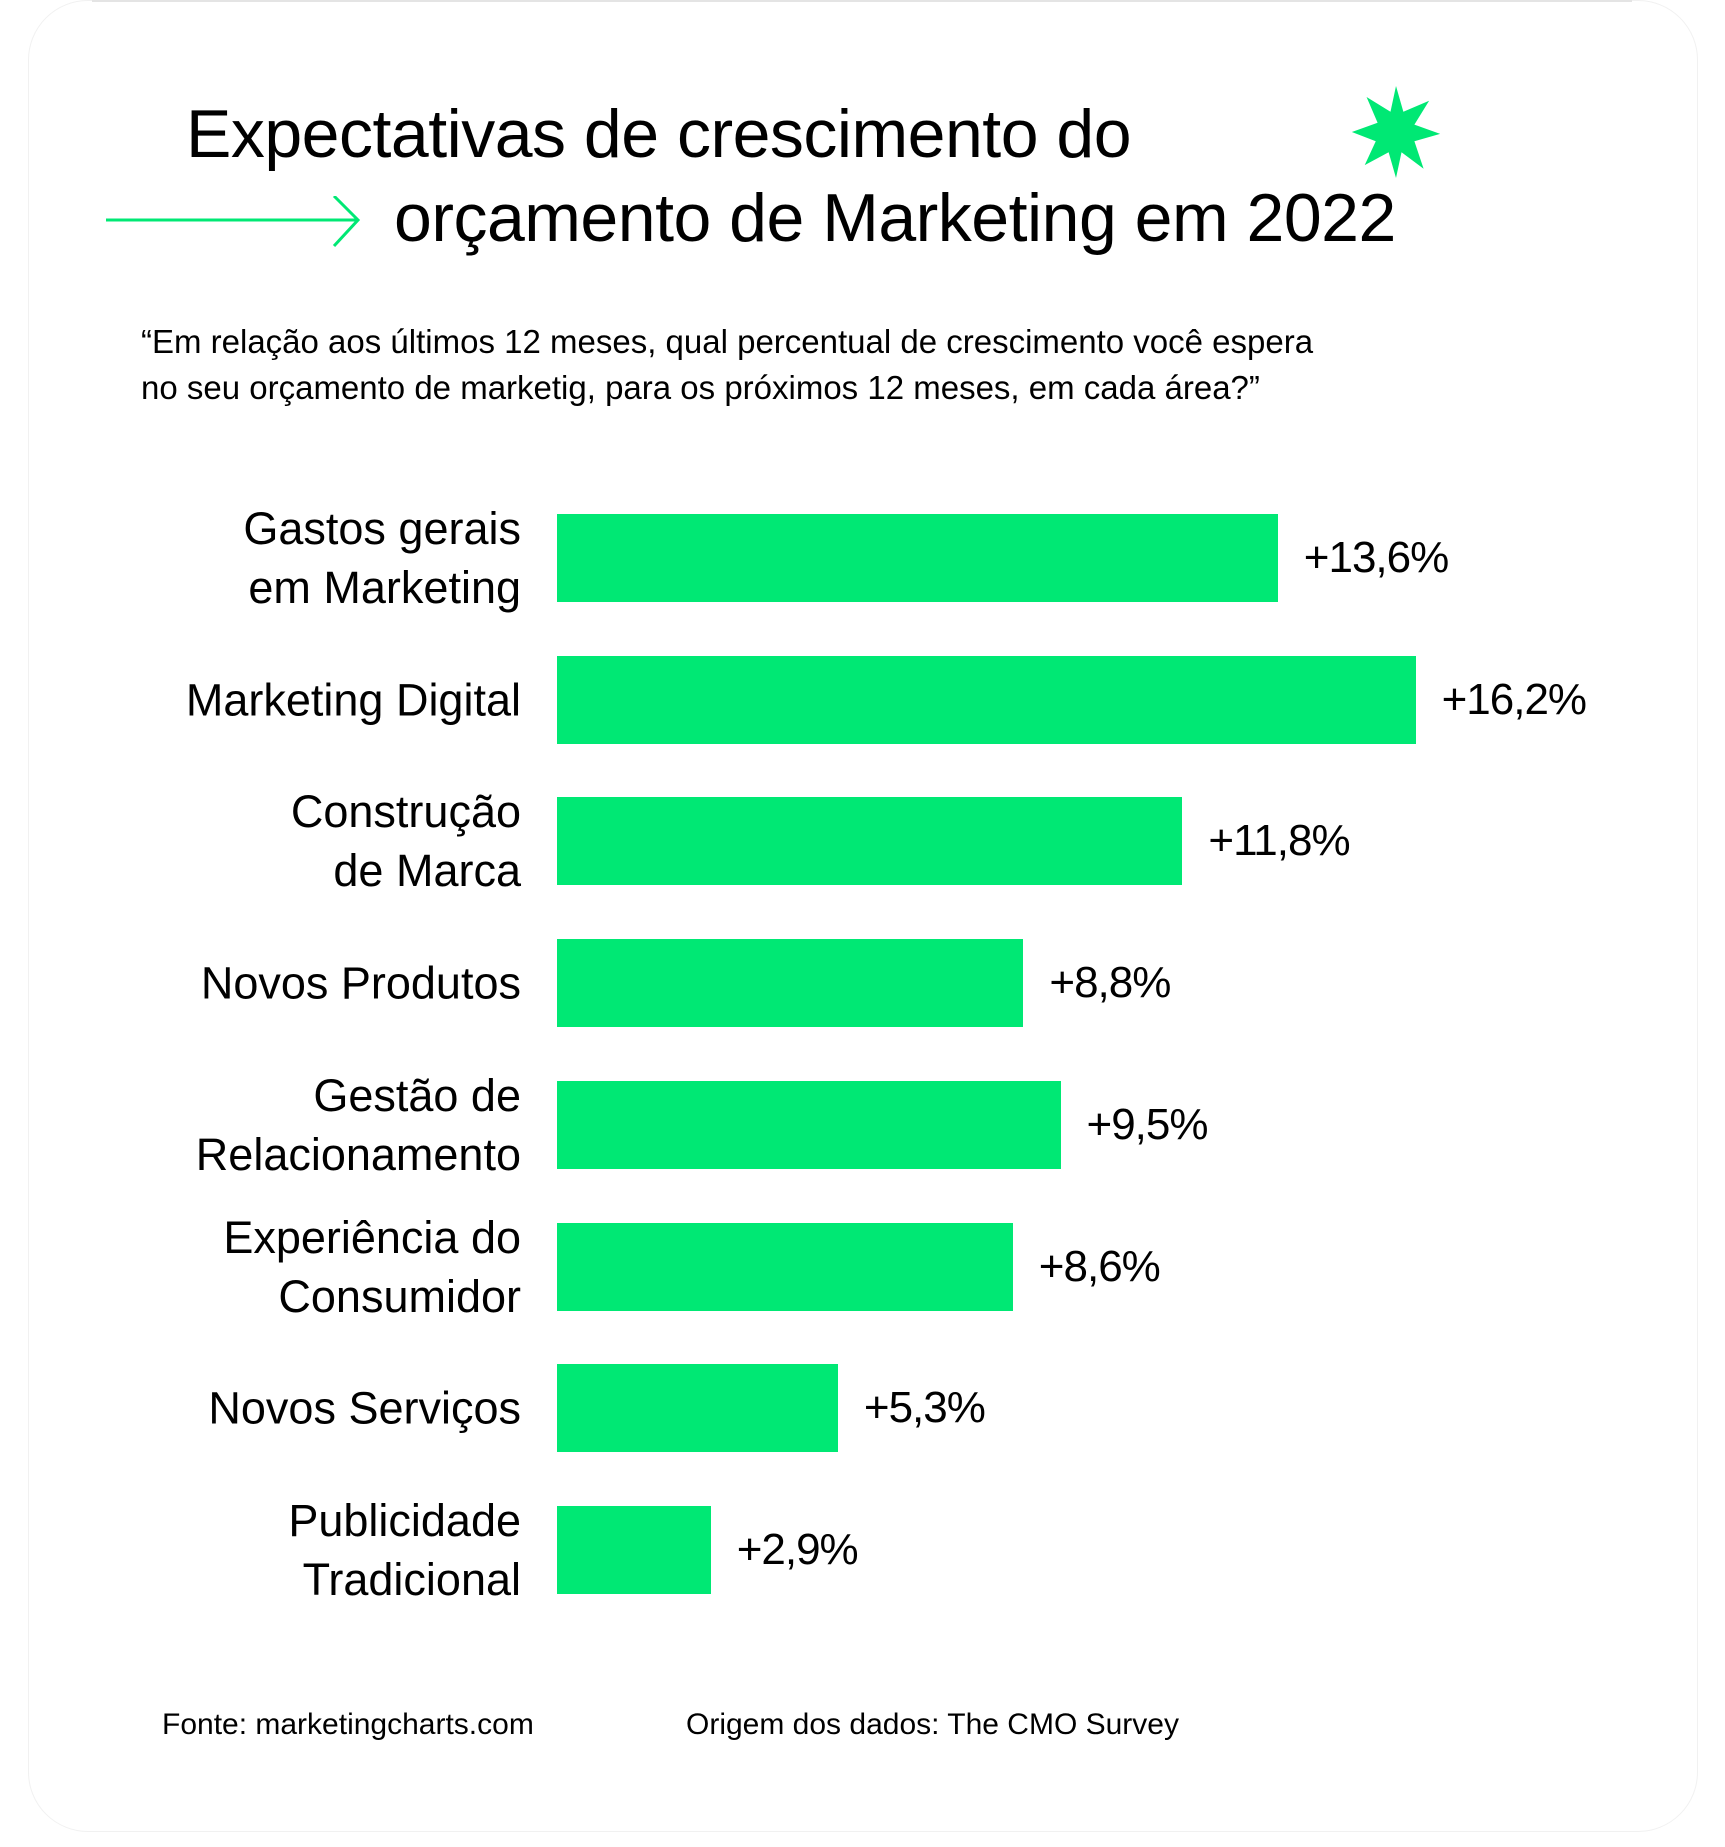 The width and height of the screenshot is (1725, 1847). What do you see at coordinates (411, 1579) in the screenshot?
I see `category-label-line: Tradicional` at bounding box center [411, 1579].